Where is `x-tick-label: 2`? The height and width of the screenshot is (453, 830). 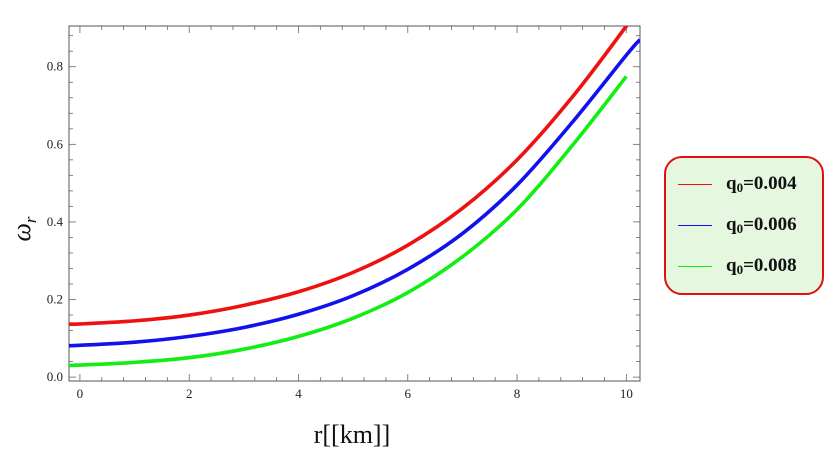
x-tick-label: 2 is located at coordinates (189, 393).